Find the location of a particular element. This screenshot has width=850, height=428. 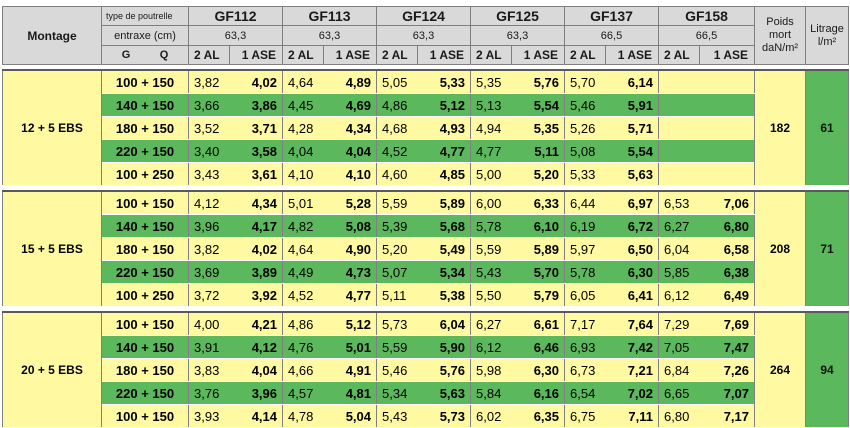

ase-value-cell: 4,04 is located at coordinates (256, 370).